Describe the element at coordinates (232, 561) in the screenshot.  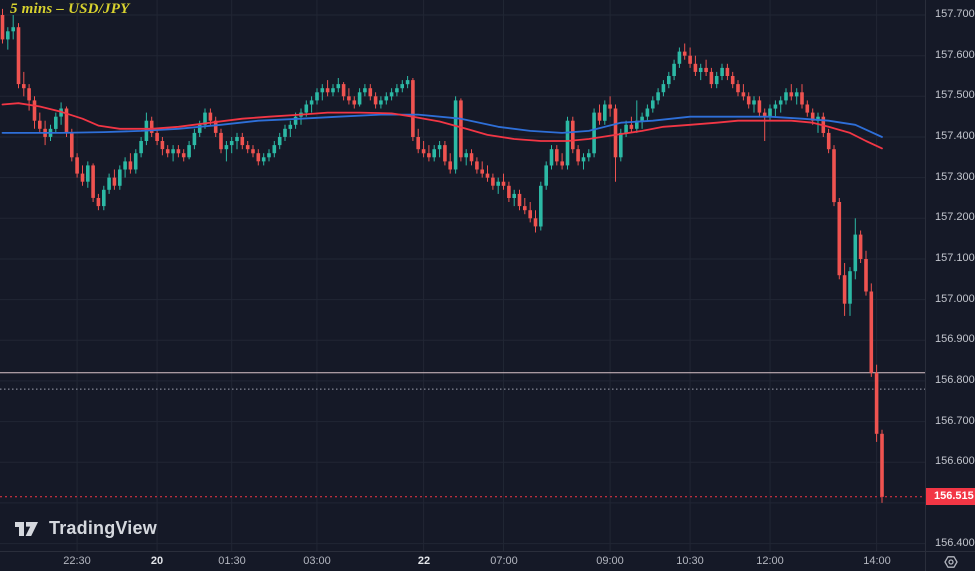
I see `time-axis-label: 01:30` at that location.